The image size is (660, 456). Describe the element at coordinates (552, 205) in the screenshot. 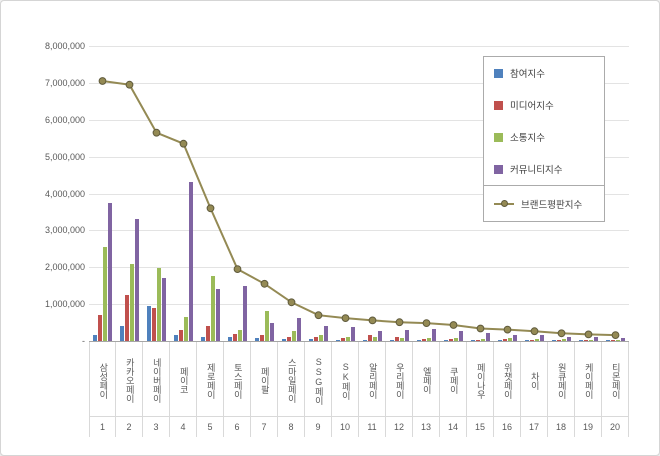

I see `legend-label: 브랜드평판지수` at that location.